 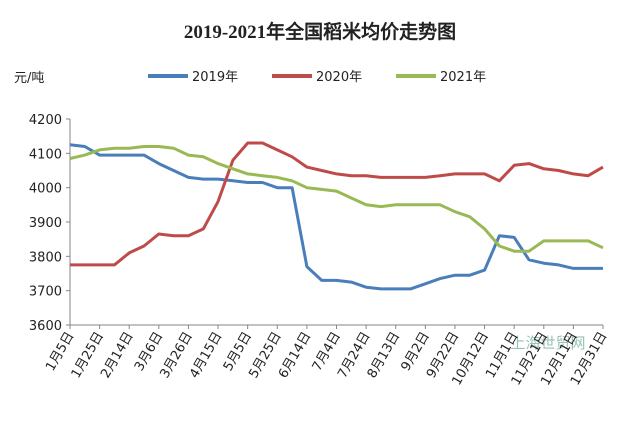 I want to click on legend-label: 2021年, so click(x=463, y=77).